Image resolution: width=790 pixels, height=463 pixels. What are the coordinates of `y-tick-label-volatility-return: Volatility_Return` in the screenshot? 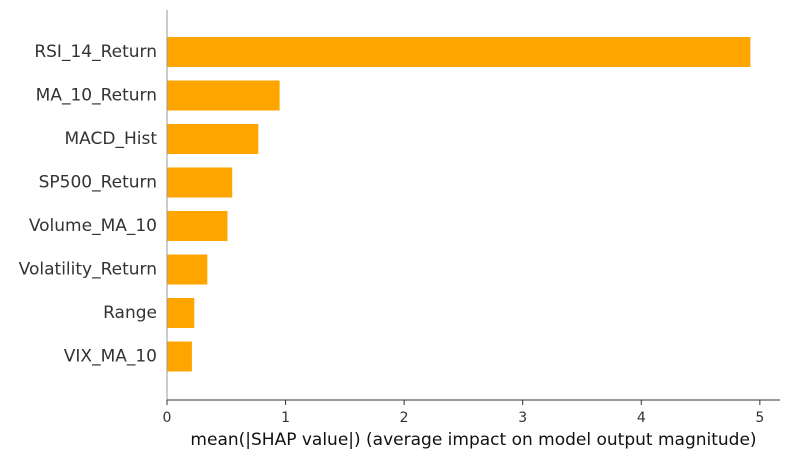 It's located at (88, 270).